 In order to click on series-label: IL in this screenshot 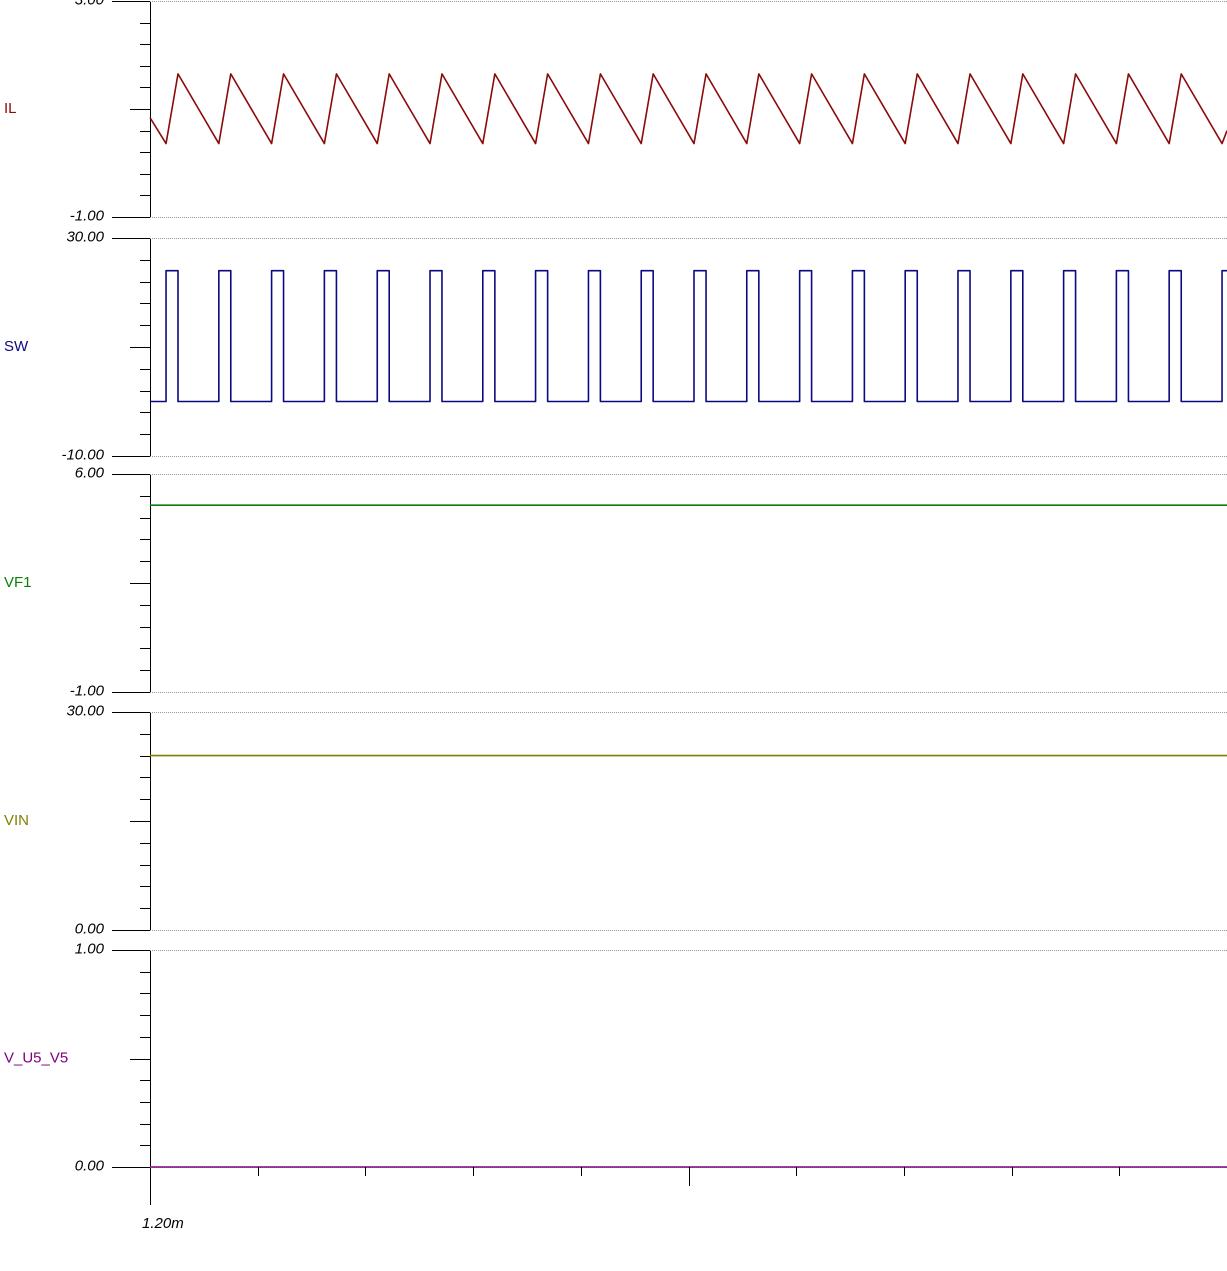, I will do `click(10, 108)`.